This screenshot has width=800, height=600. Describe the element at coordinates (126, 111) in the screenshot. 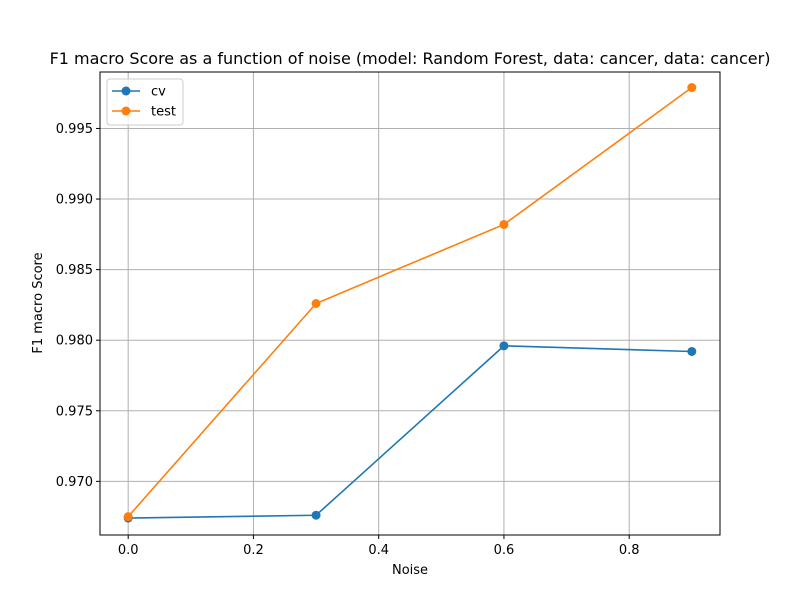

I see `legend-marker-test` at that location.